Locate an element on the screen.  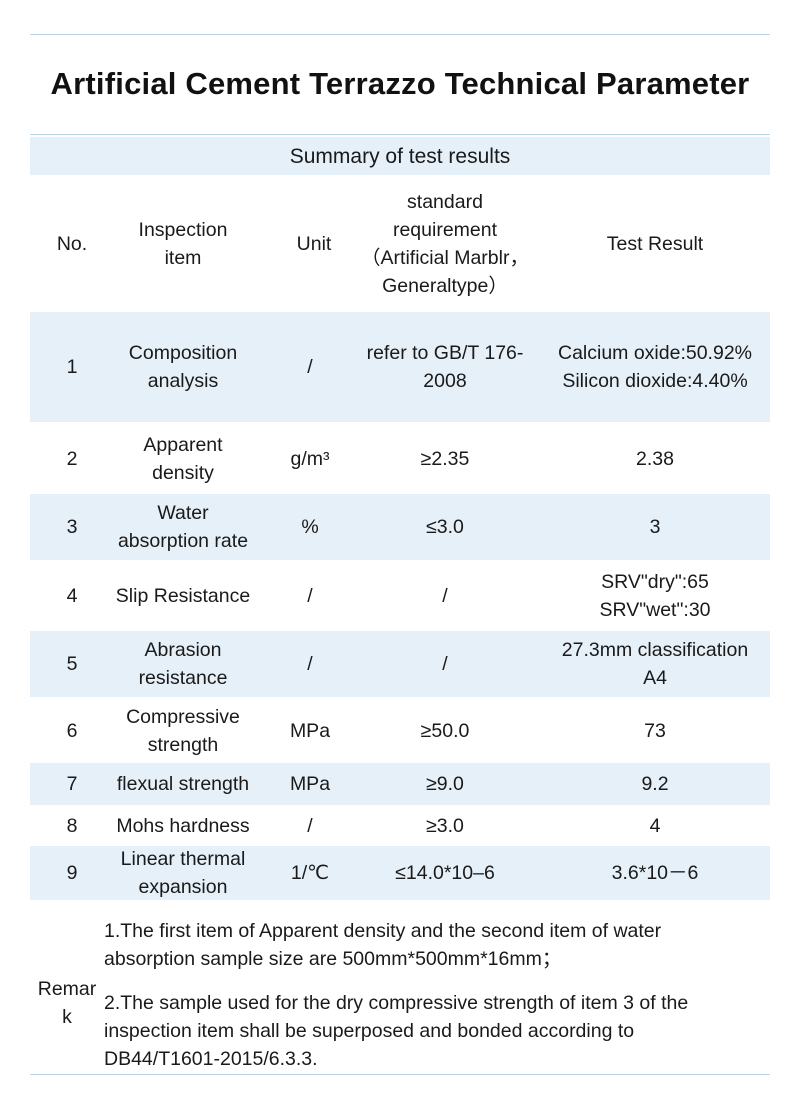
row-6-std: ≥50.0 is located at coordinates (445, 731).